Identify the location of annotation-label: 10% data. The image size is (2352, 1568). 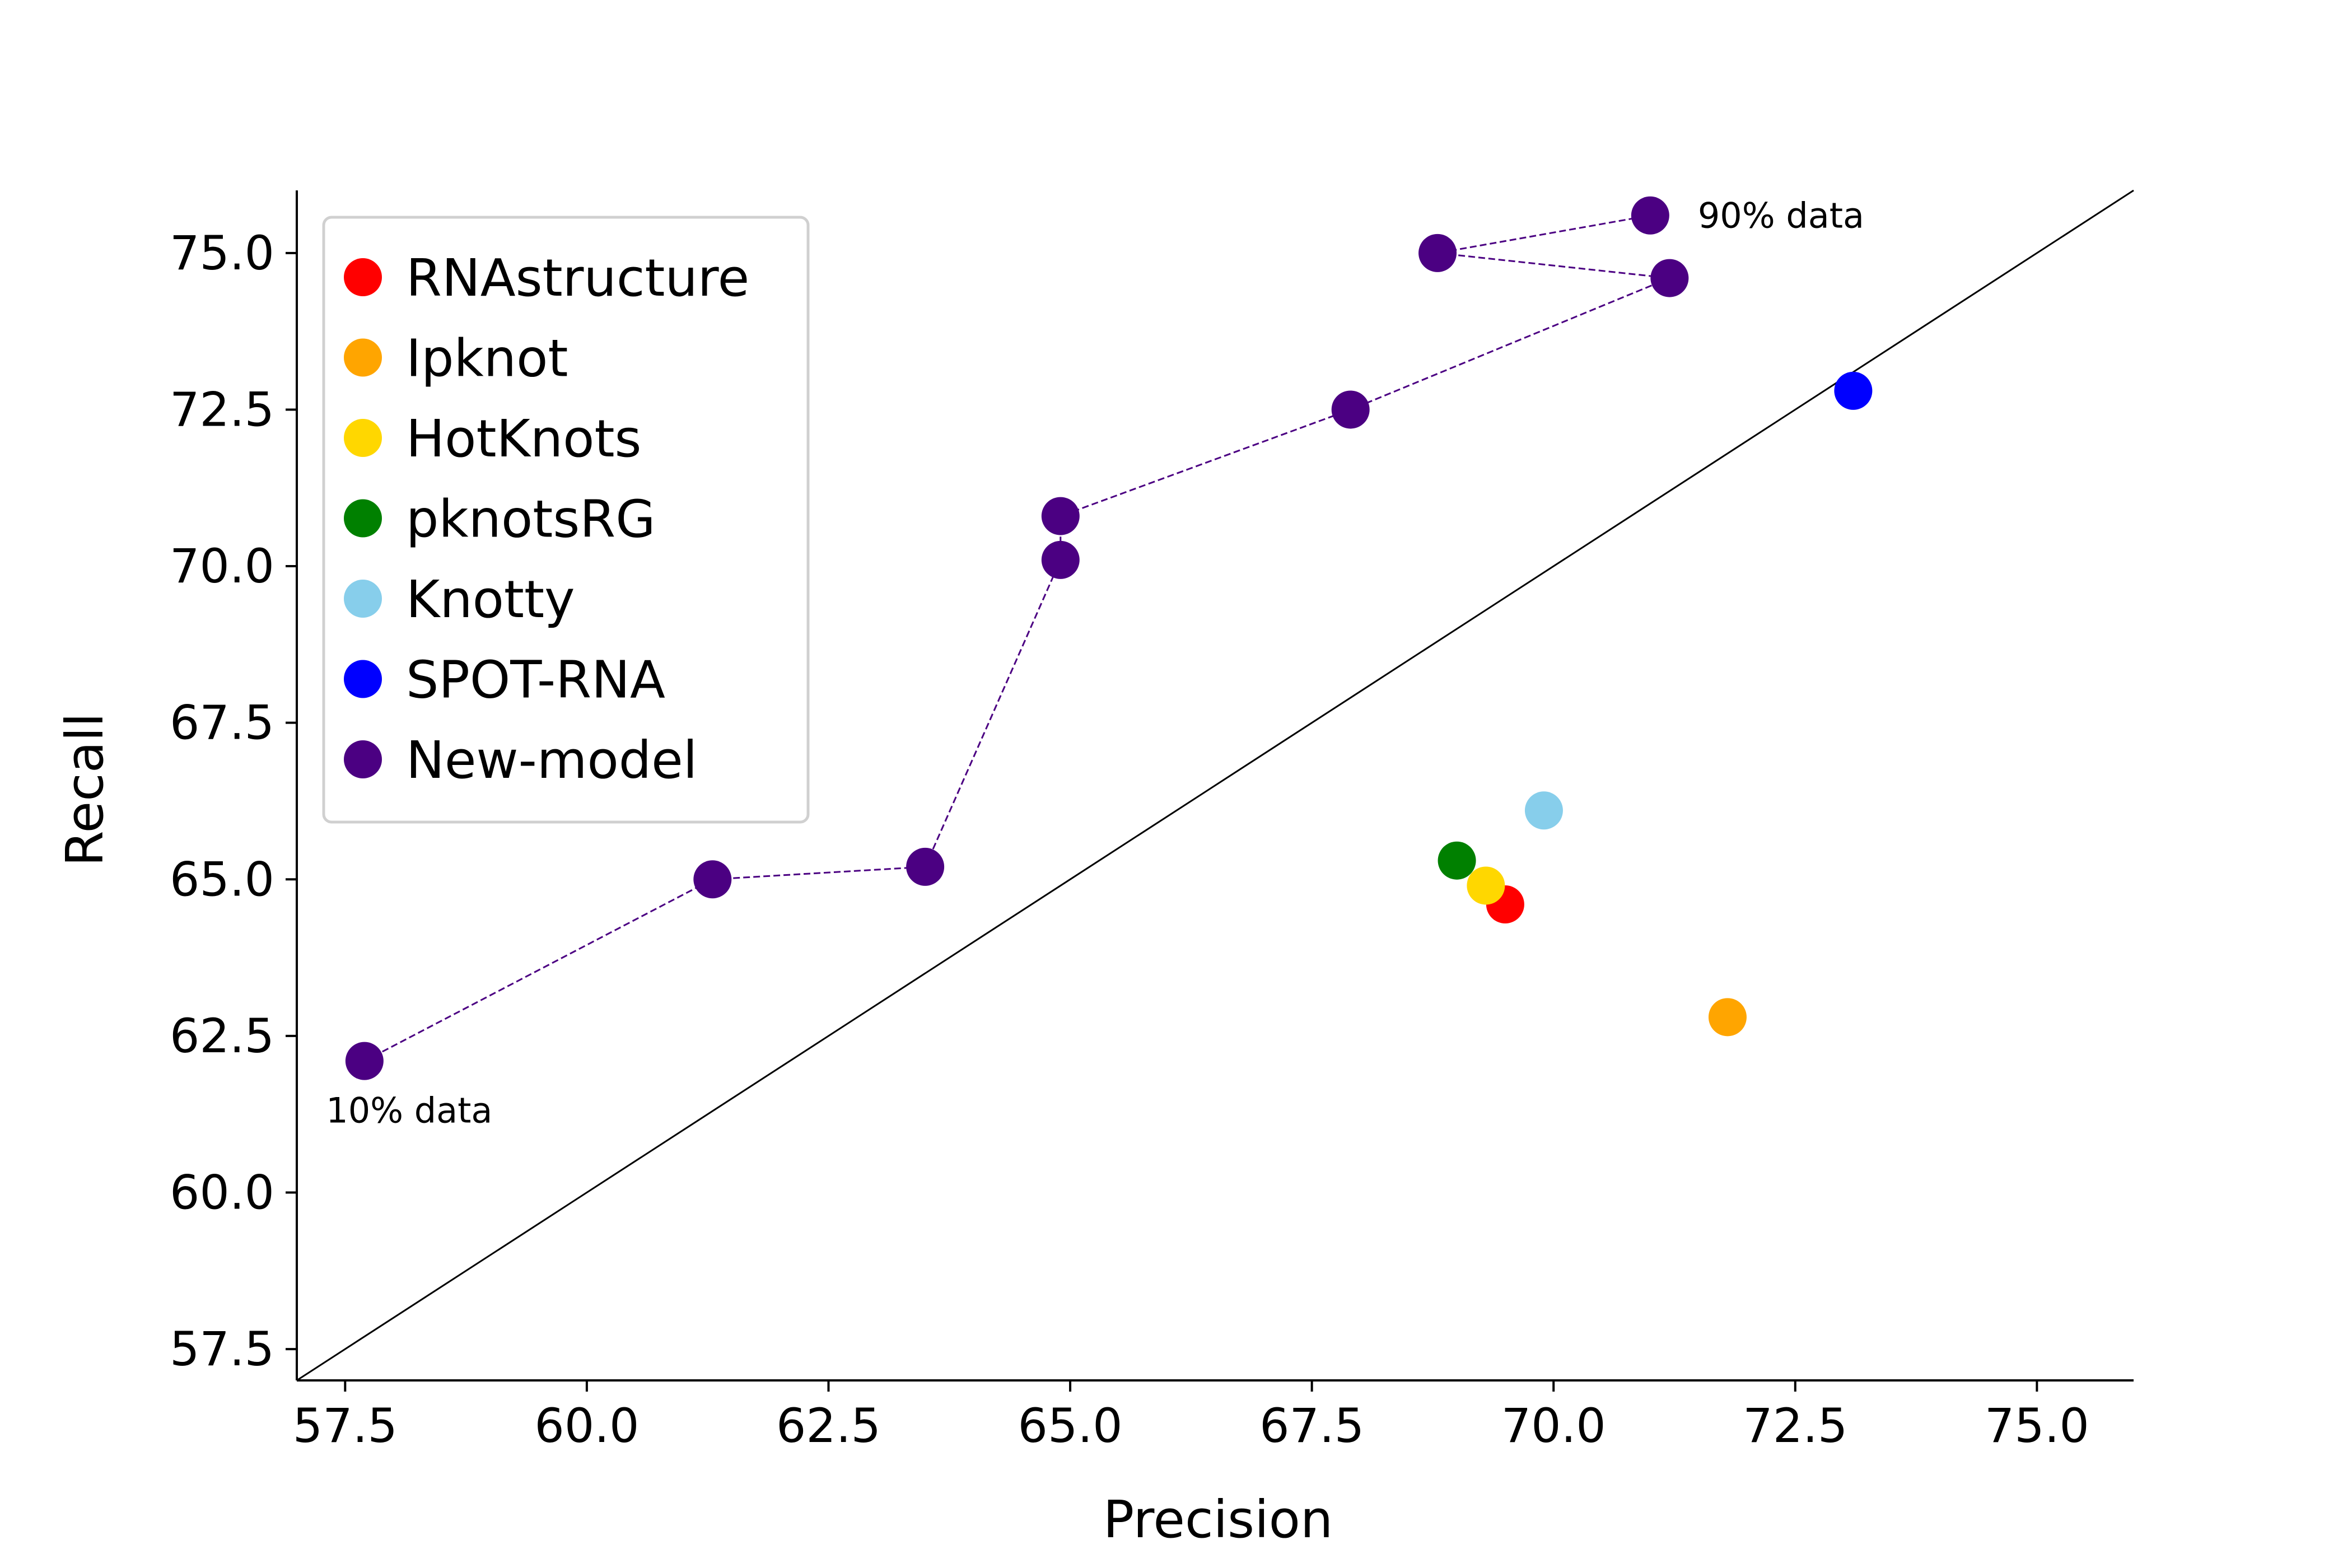
(409, 1111).